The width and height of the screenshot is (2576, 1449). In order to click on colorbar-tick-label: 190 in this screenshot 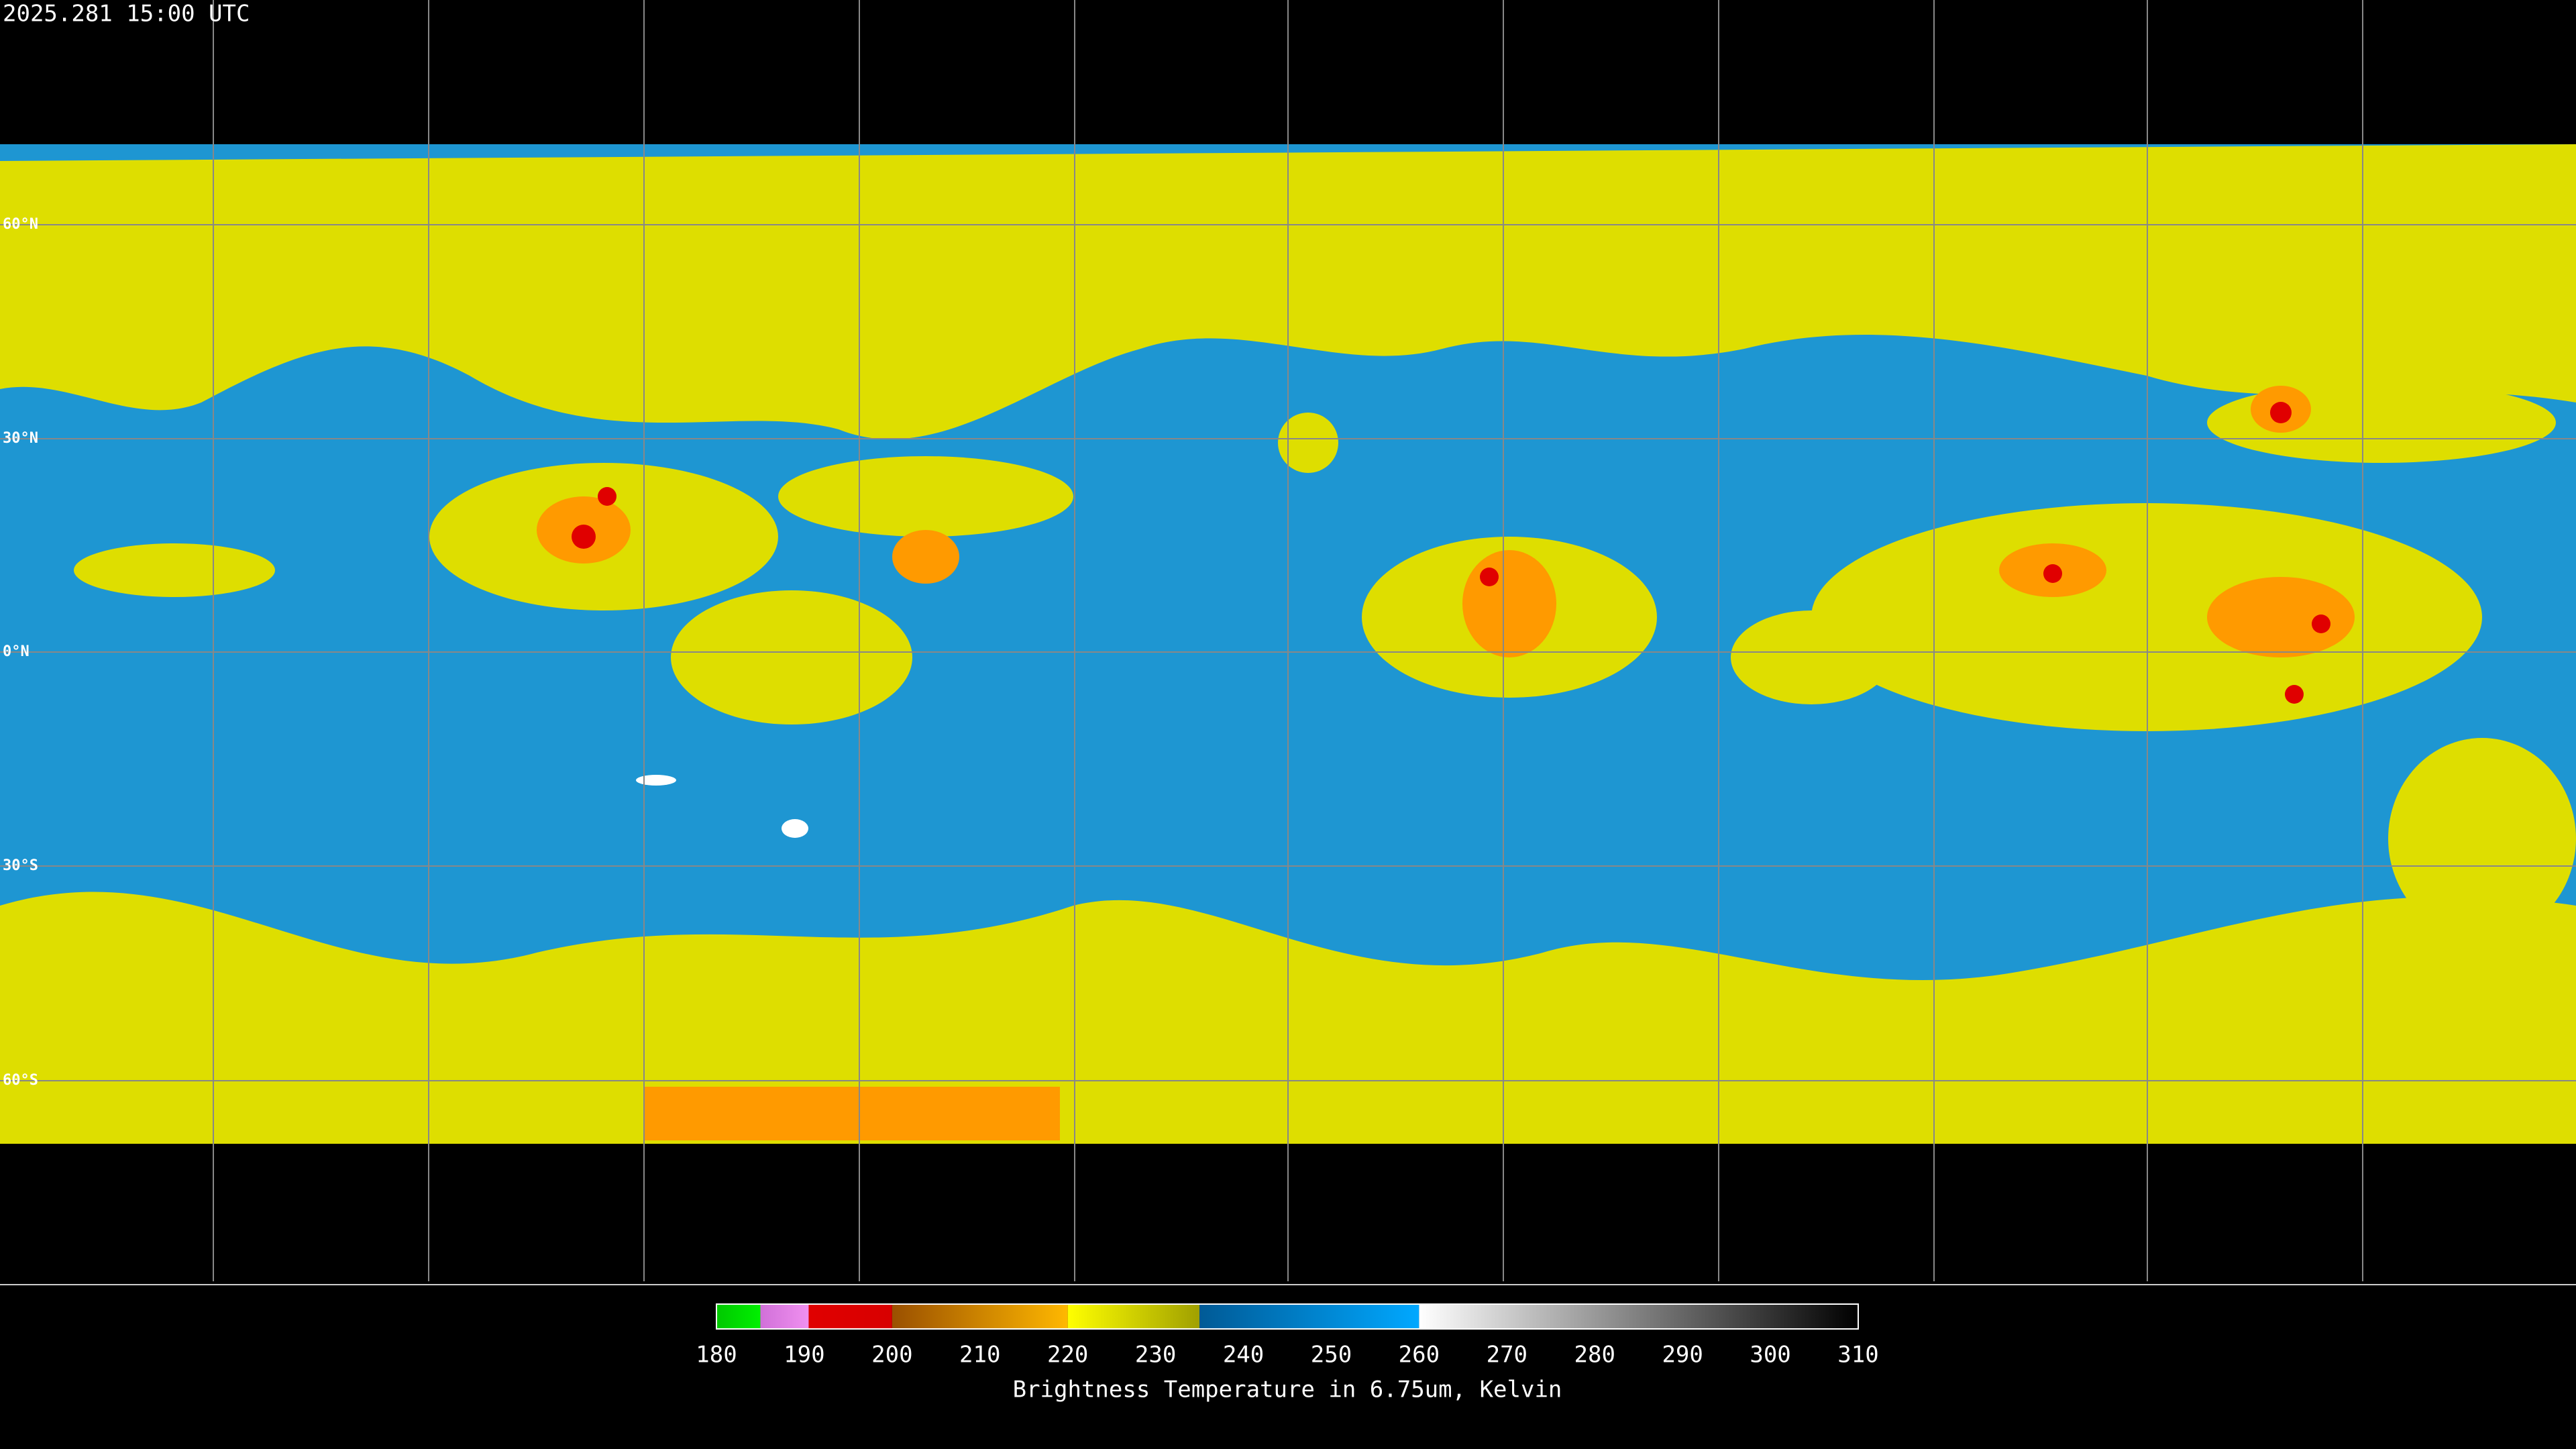, I will do `click(804, 1355)`.